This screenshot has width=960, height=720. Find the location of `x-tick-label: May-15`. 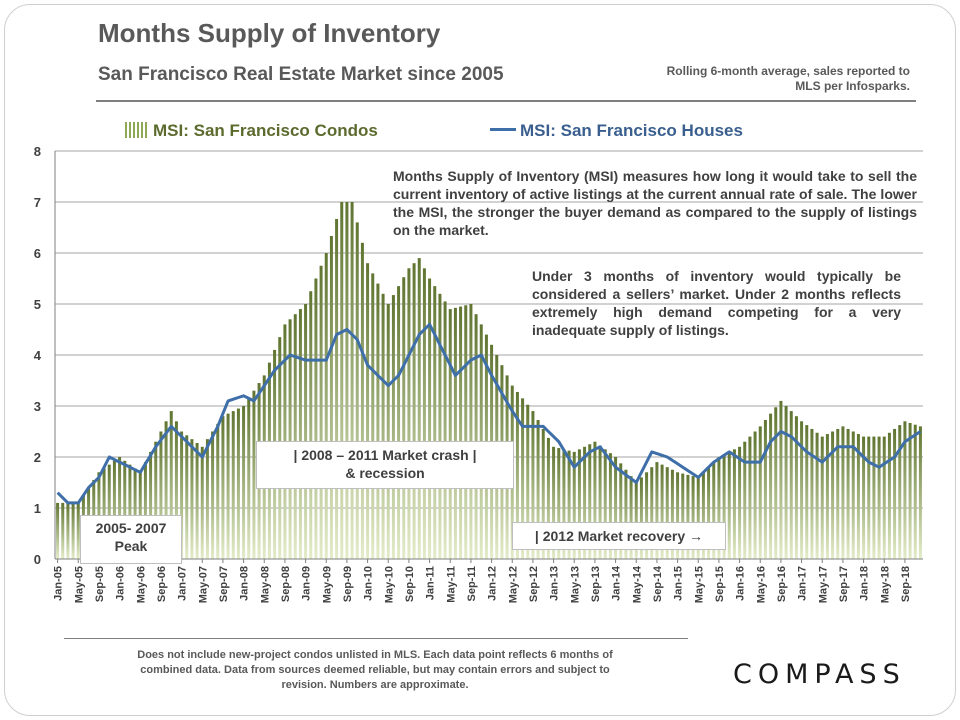

x-tick-label: May-15 is located at coordinates (699, 584).